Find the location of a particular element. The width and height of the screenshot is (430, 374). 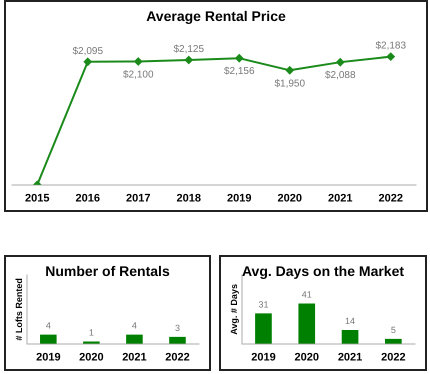

x-tick-label: 2016 is located at coordinates (88, 198).